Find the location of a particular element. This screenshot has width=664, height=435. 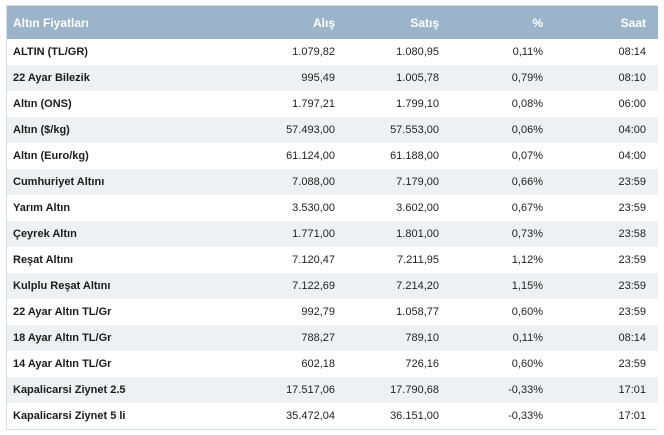

table-row: ALTIN (TL/GR) 1.079,82 1.080,95 0,11% 08:14 is located at coordinates (332, 52).